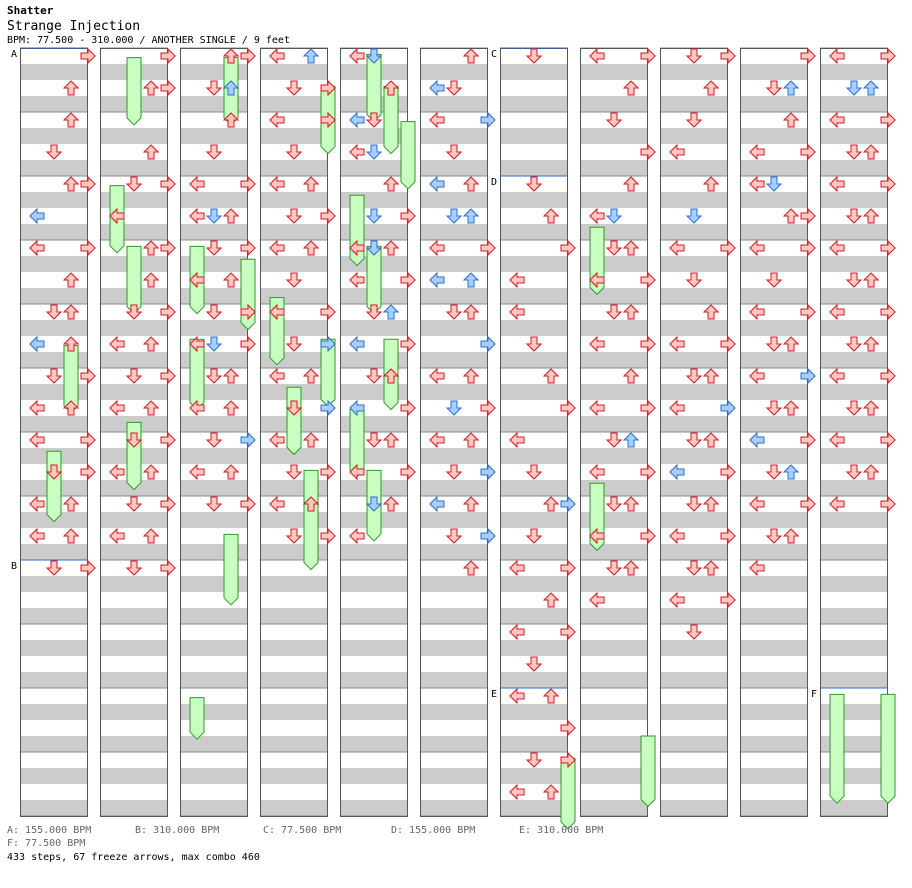 This screenshot has width=912, height=888. What do you see at coordinates (561, 830) in the screenshot?
I see `bpm-legend-item: E: 310.000 BPM` at bounding box center [561, 830].